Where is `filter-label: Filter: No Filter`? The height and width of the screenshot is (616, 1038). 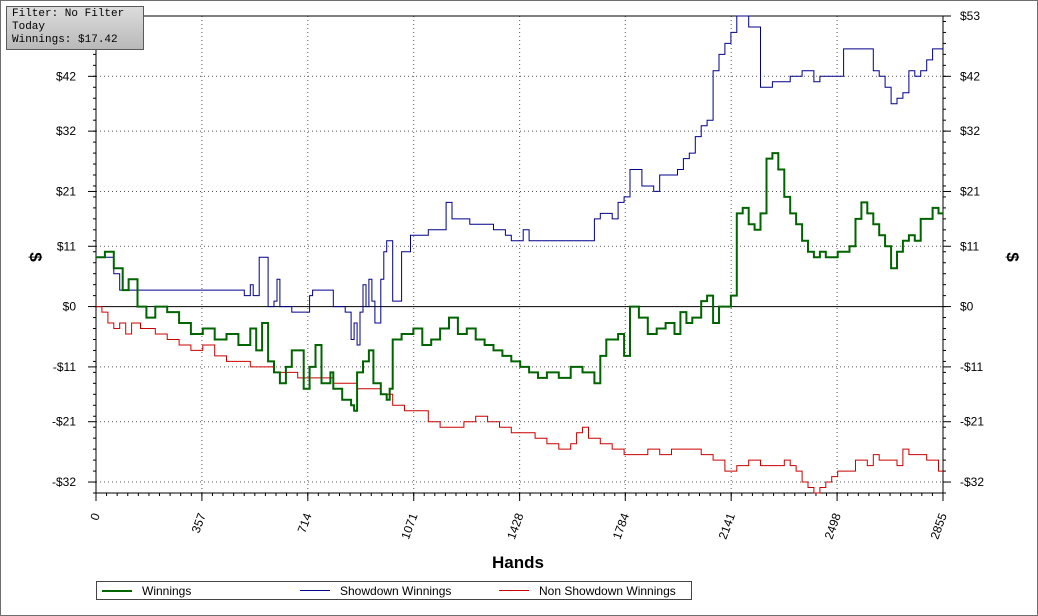
filter-label: Filter: No Filter is located at coordinates (68, 14).